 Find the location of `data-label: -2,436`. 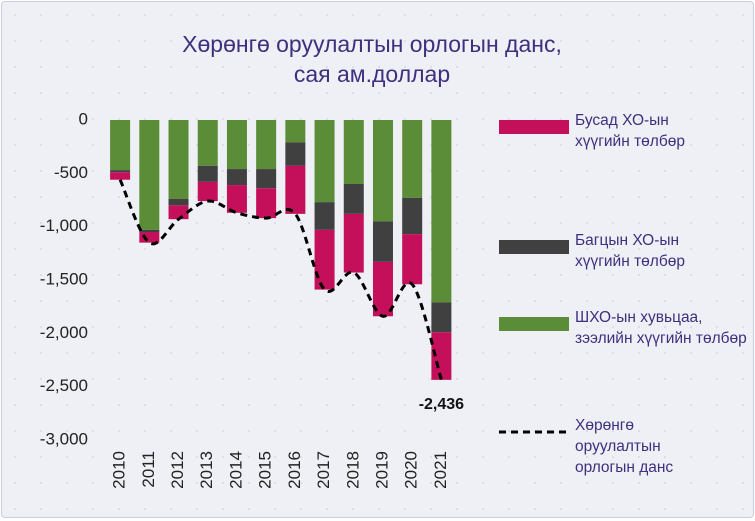

data-label: -2,436 is located at coordinates (441, 404).